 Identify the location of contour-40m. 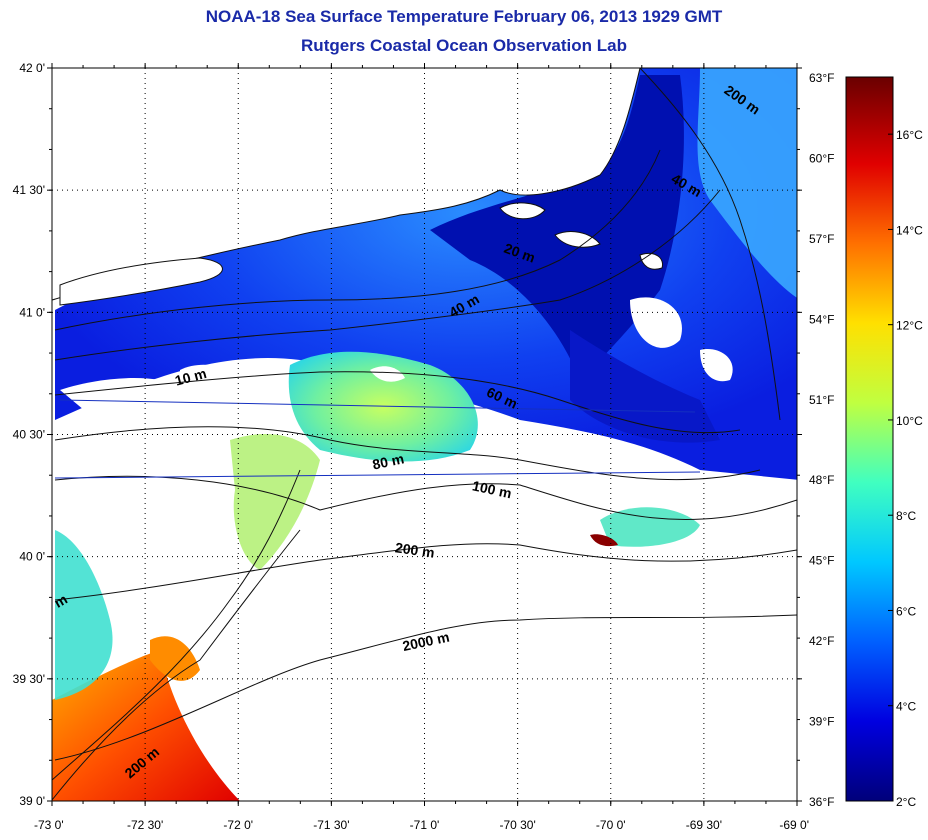
(387, 275).